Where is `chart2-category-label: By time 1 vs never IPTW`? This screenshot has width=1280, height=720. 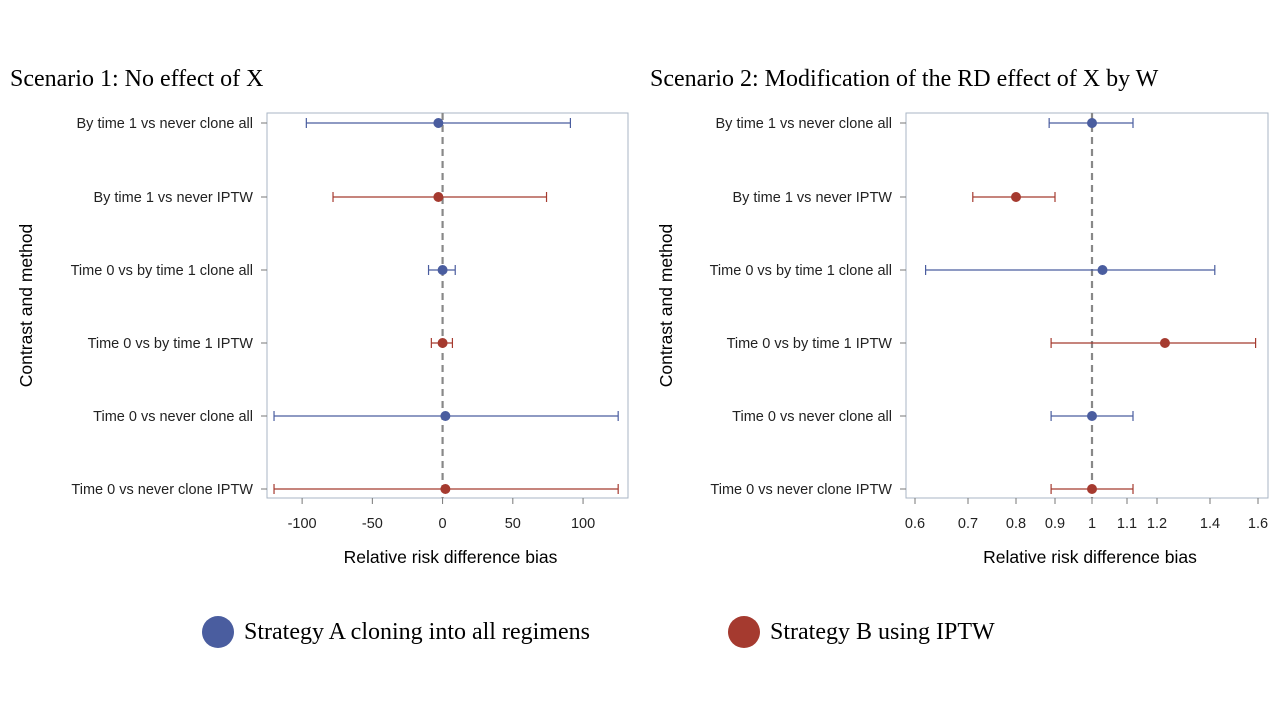 chart2-category-label: By time 1 vs never IPTW is located at coordinates (812, 198).